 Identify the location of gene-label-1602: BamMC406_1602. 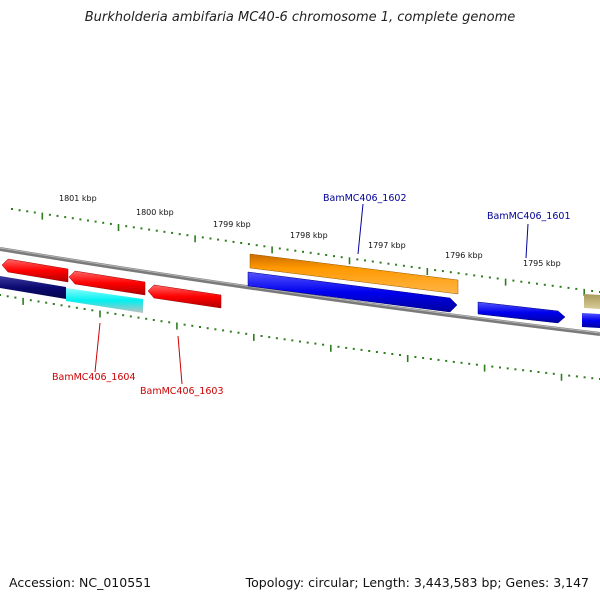
(364, 198).